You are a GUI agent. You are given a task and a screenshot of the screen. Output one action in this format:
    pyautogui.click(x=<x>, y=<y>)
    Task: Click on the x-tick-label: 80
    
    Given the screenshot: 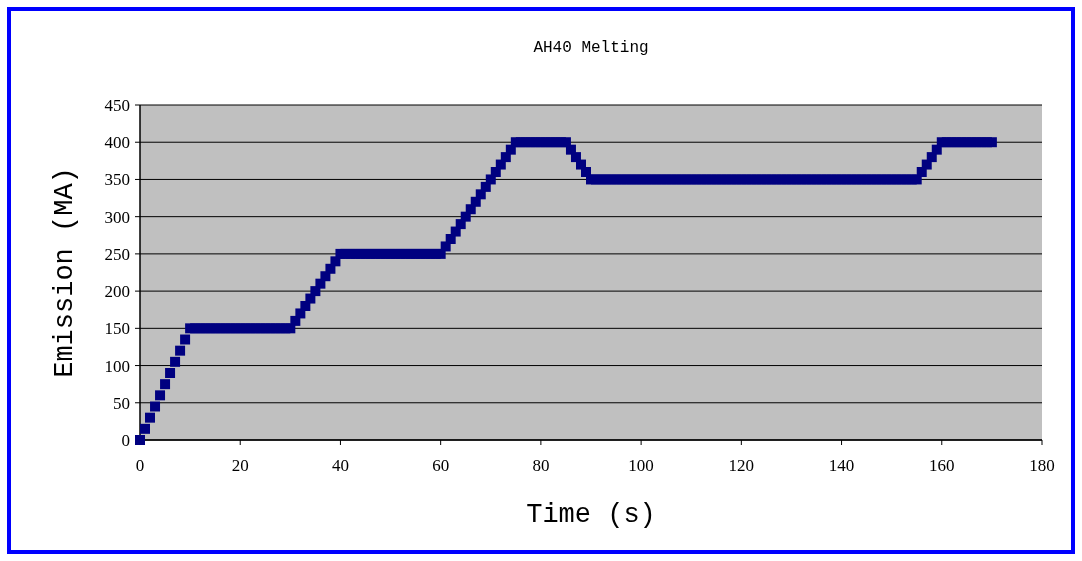 What is the action you would take?
    pyautogui.click(x=541, y=465)
    